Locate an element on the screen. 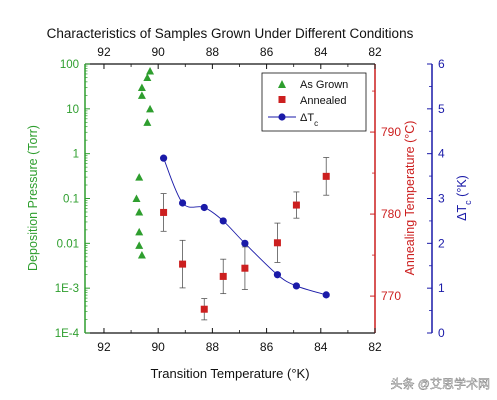  annealing-axis-tick-label: 790 is located at coordinates (391, 132).